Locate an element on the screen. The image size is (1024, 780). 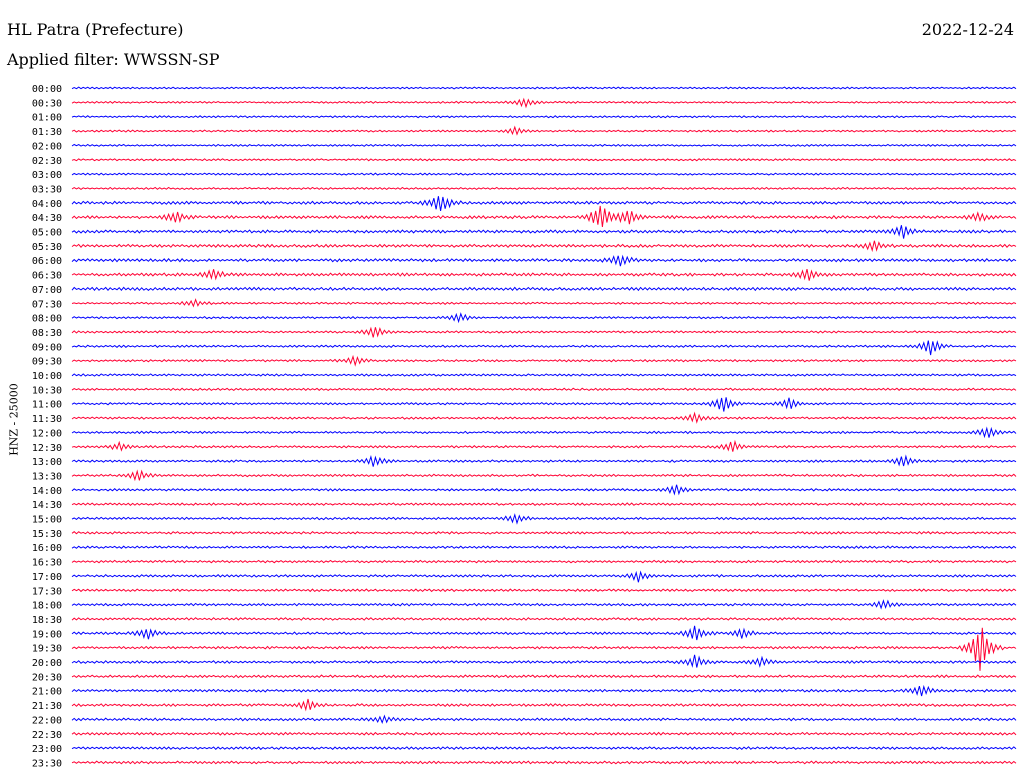
time-label-0000: 00:00 is located at coordinates (47, 89).